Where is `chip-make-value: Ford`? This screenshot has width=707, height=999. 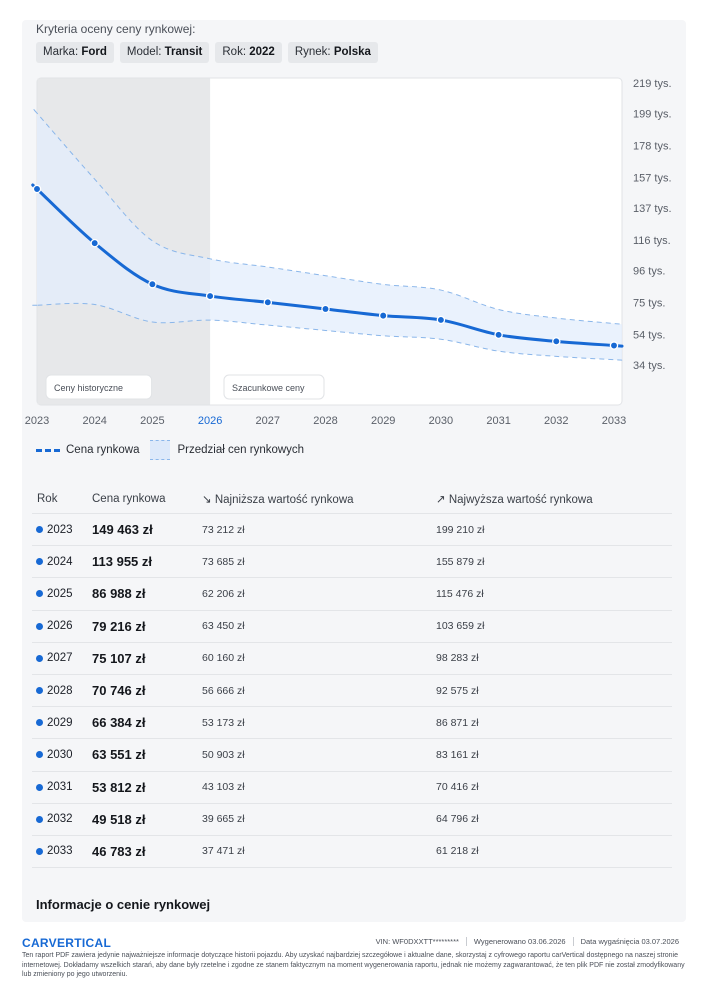 chip-make-value: Ford is located at coordinates (94, 52).